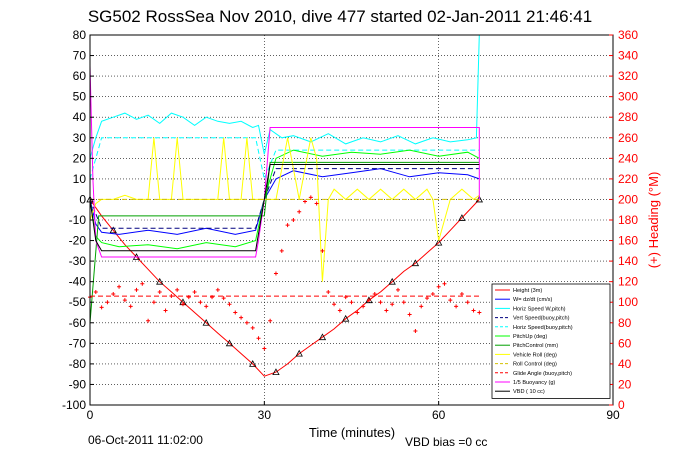  What do you see at coordinates (535, 346) in the screenshot?
I see `legend-label-pitch_control: PitchControl (mm)` at bounding box center [535, 346].